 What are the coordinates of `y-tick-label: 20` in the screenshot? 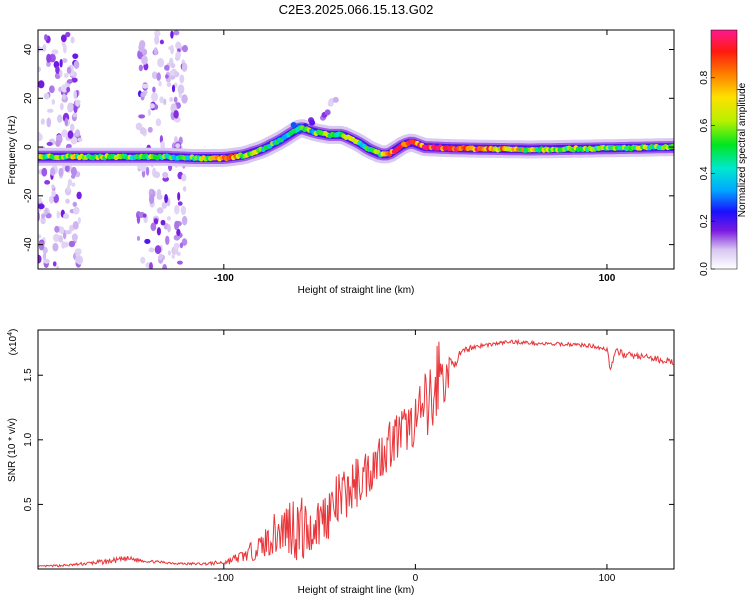 It's located at (28, 98).